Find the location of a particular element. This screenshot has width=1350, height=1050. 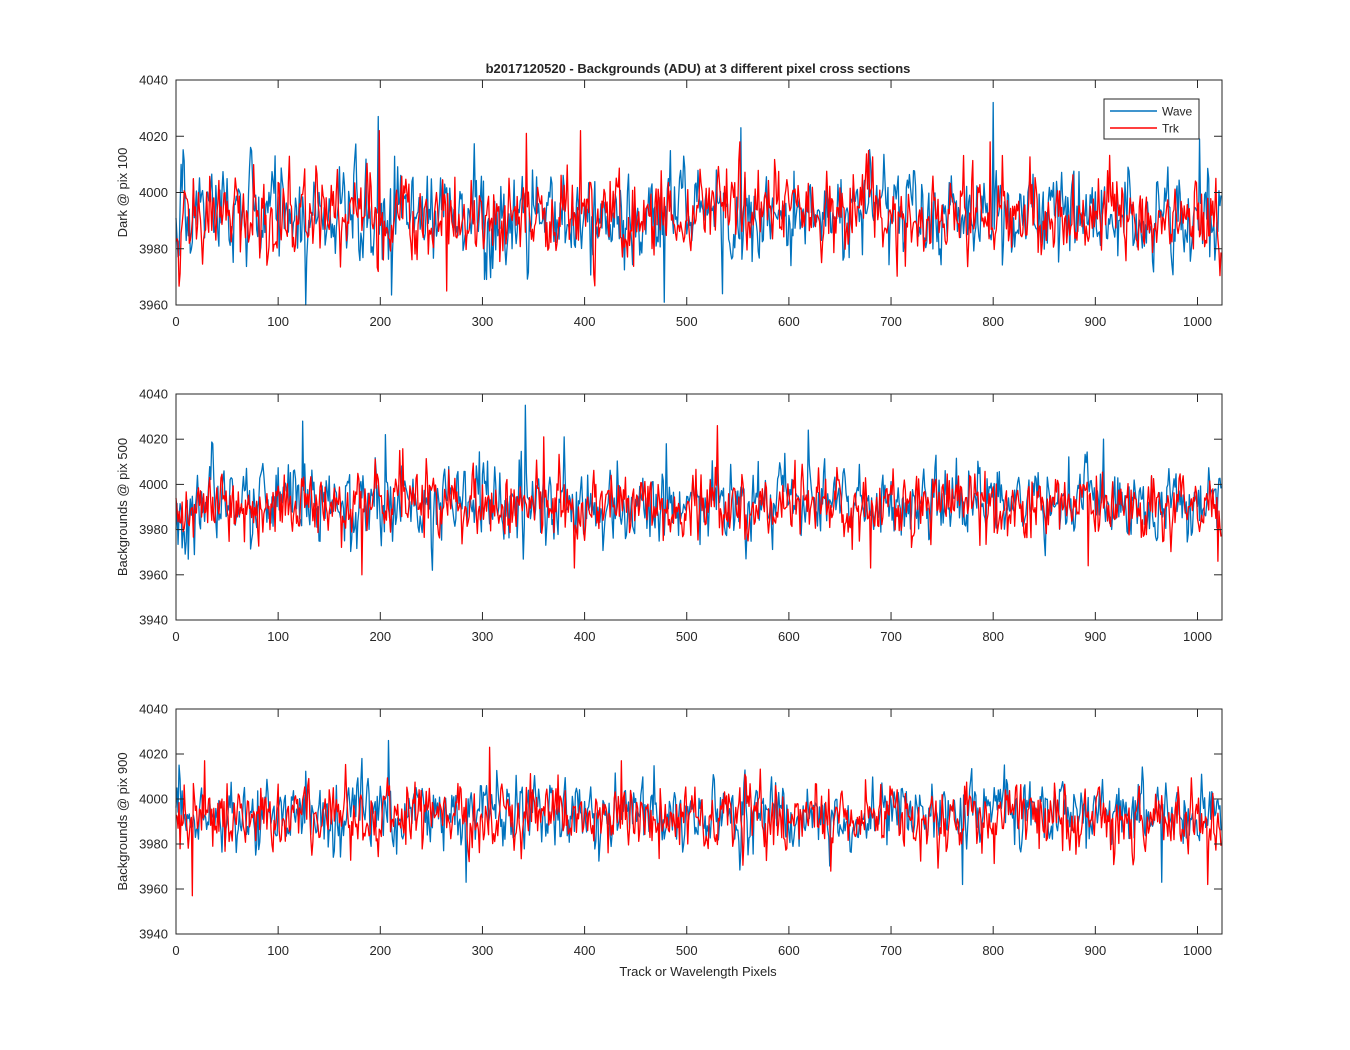

y-axis-label: Backgrounds @ pix 900 is located at coordinates (122, 821).